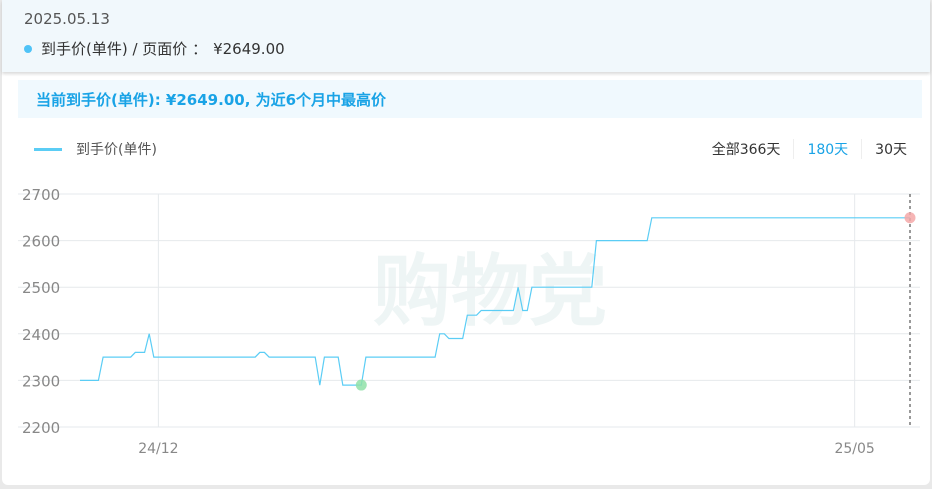  I want to click on min-price-marker, so click(361, 385).